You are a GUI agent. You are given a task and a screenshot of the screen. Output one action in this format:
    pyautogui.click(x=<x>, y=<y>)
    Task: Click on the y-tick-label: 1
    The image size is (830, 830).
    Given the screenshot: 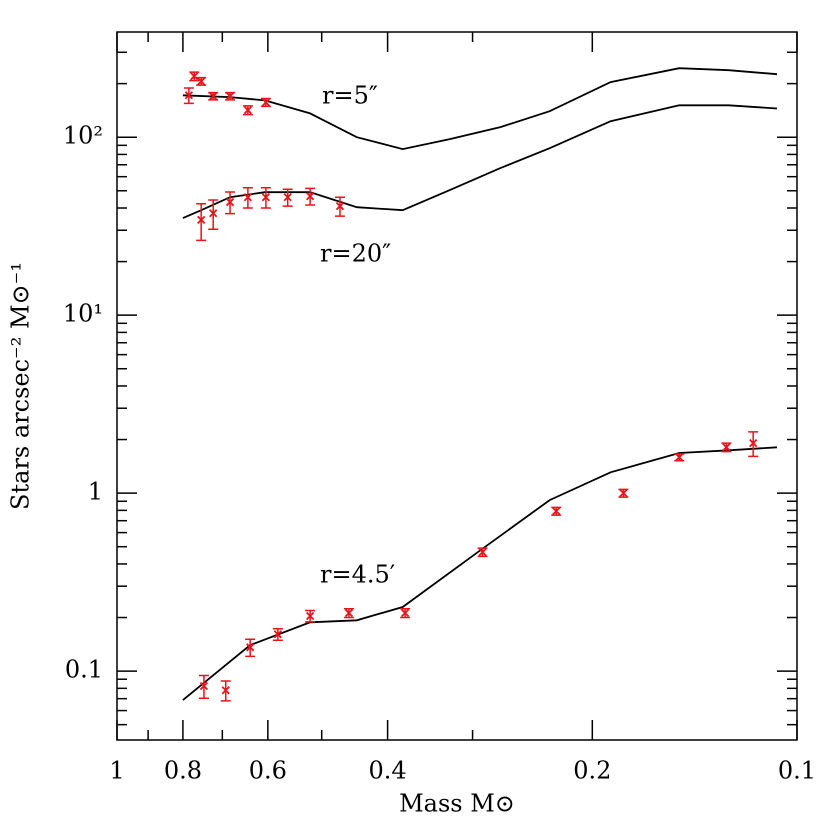 What is the action you would take?
    pyautogui.click(x=95, y=492)
    